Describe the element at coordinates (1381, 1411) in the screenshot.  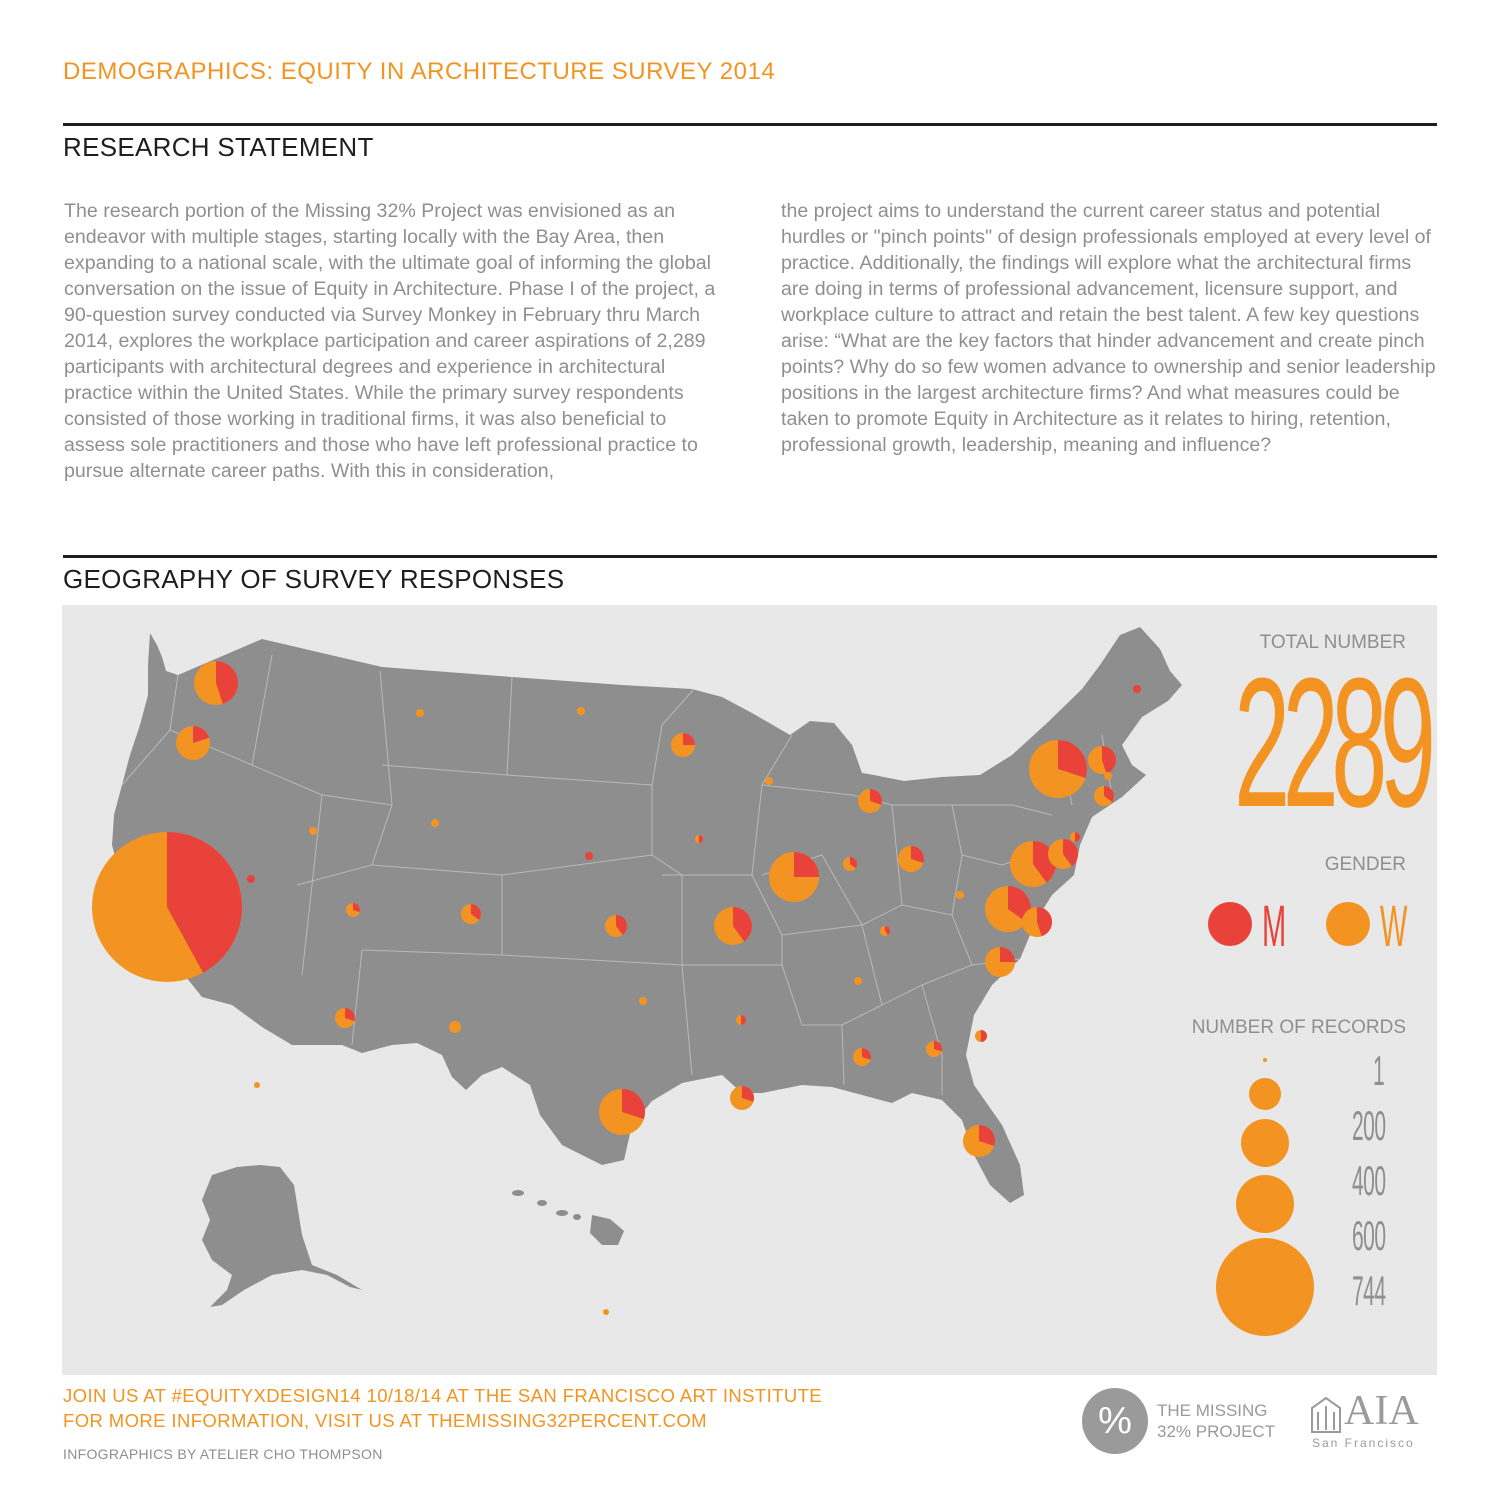
I see `aia-logo-text: AIA` at that location.